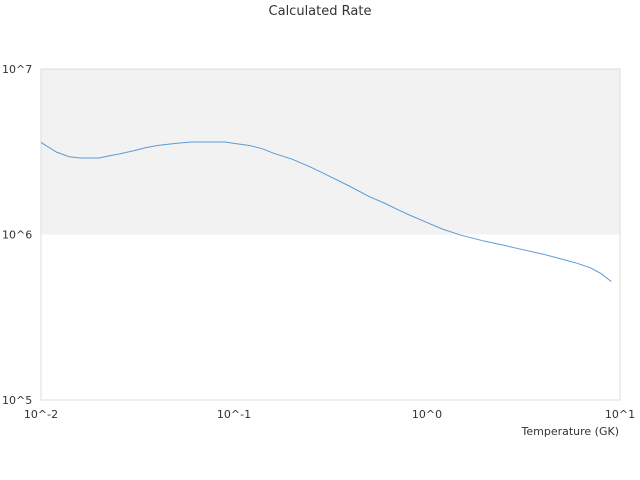  I want to click on y-tick-label: 10^6, so click(17, 235).